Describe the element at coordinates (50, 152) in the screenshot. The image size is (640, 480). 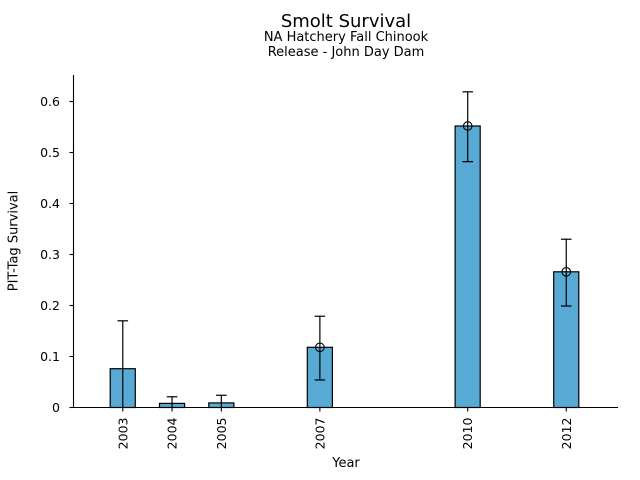
I see `y-tick-label: 0.5` at that location.